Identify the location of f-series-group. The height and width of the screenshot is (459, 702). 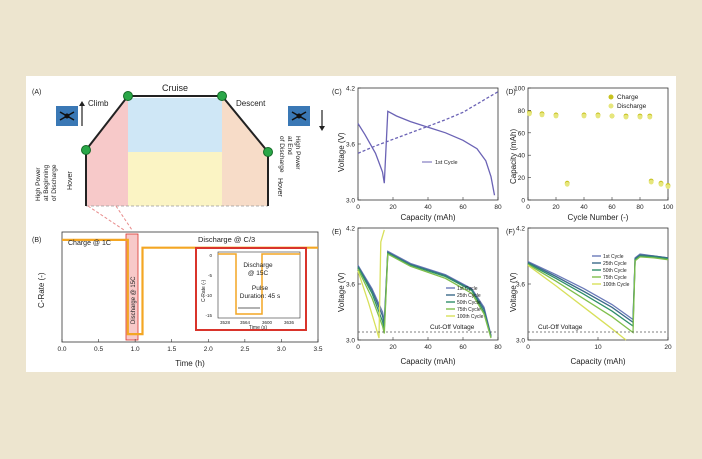
(598, 297).